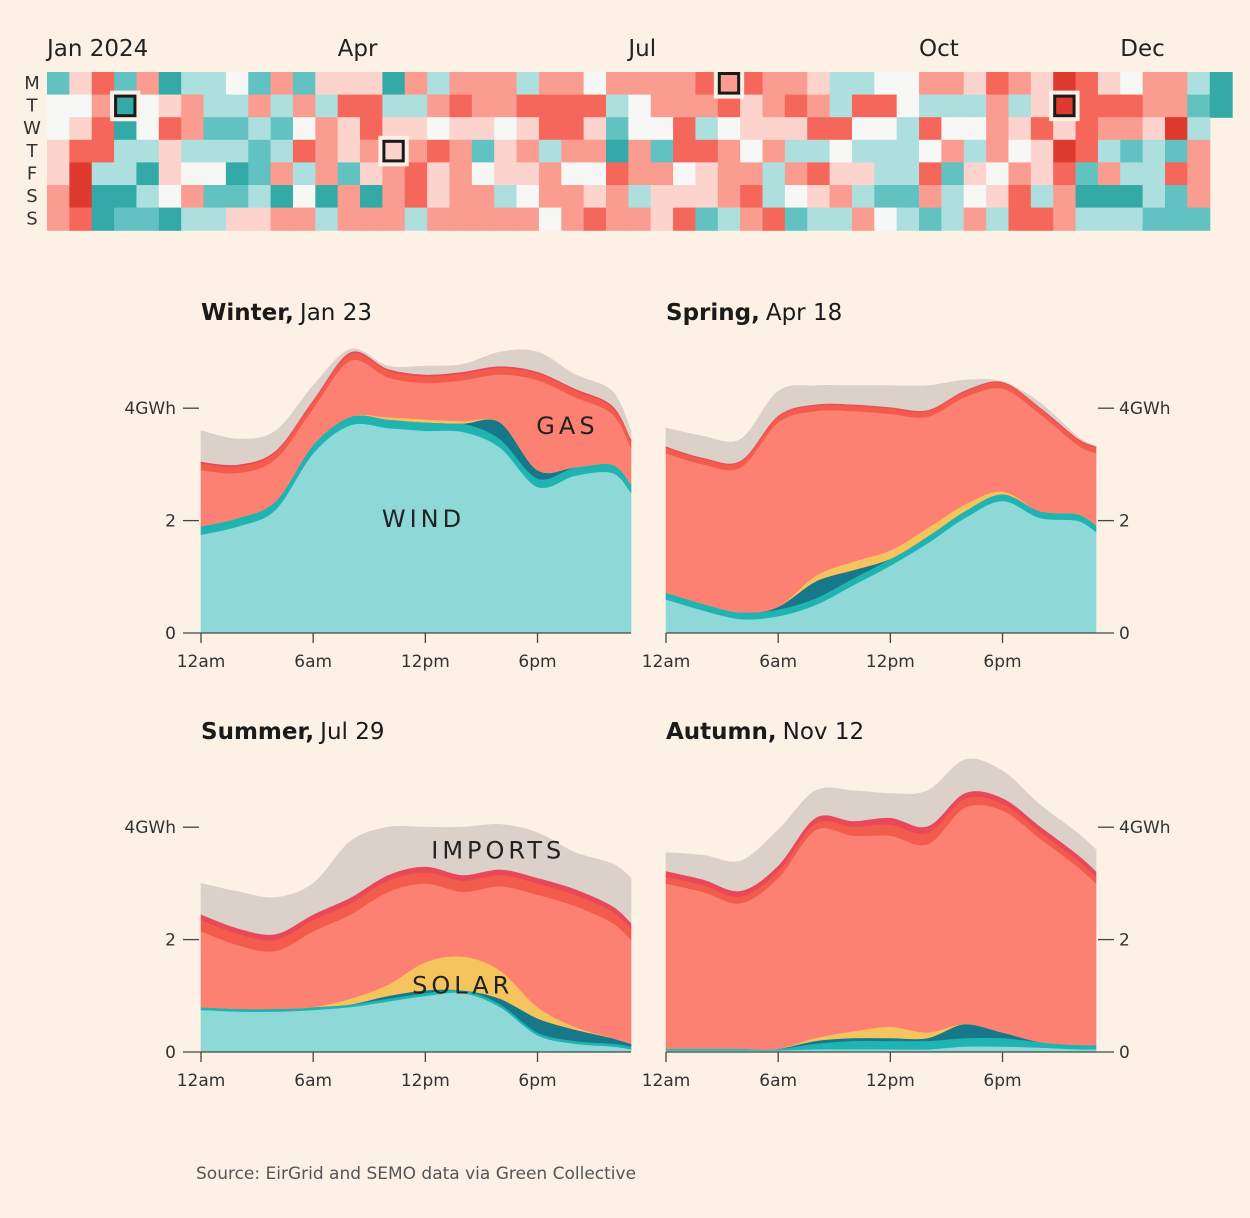 This screenshot has width=1250, height=1218. I want to click on weekday-label: S, so click(31, 219).